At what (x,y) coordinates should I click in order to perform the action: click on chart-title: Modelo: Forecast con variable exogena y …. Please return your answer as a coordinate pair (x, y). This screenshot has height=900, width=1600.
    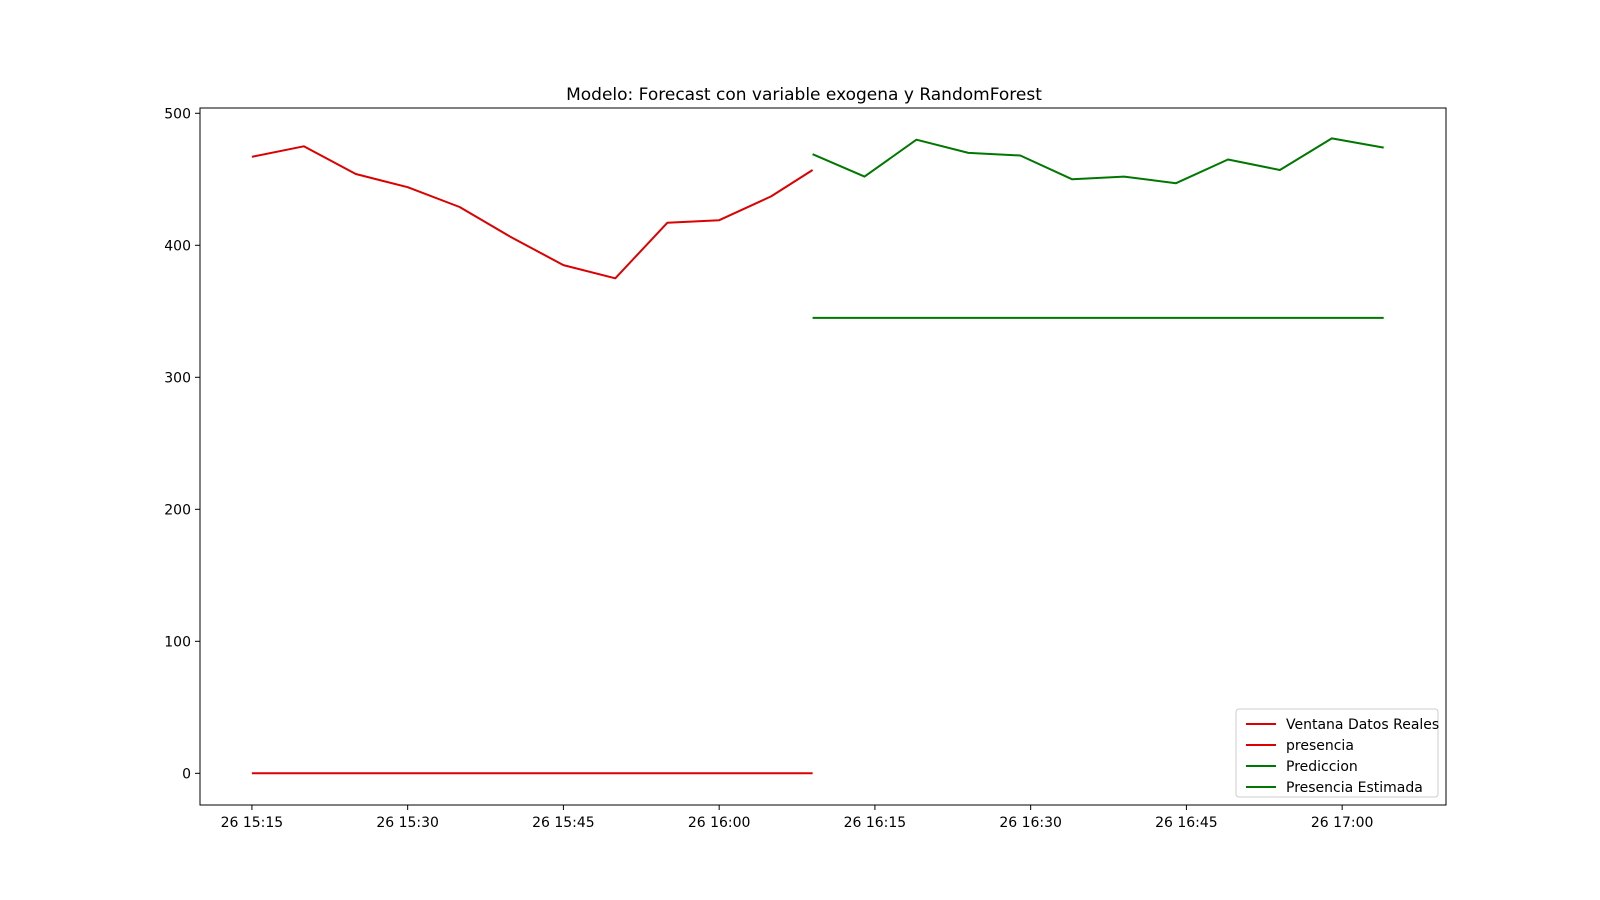
    Looking at the image, I should click on (804, 95).